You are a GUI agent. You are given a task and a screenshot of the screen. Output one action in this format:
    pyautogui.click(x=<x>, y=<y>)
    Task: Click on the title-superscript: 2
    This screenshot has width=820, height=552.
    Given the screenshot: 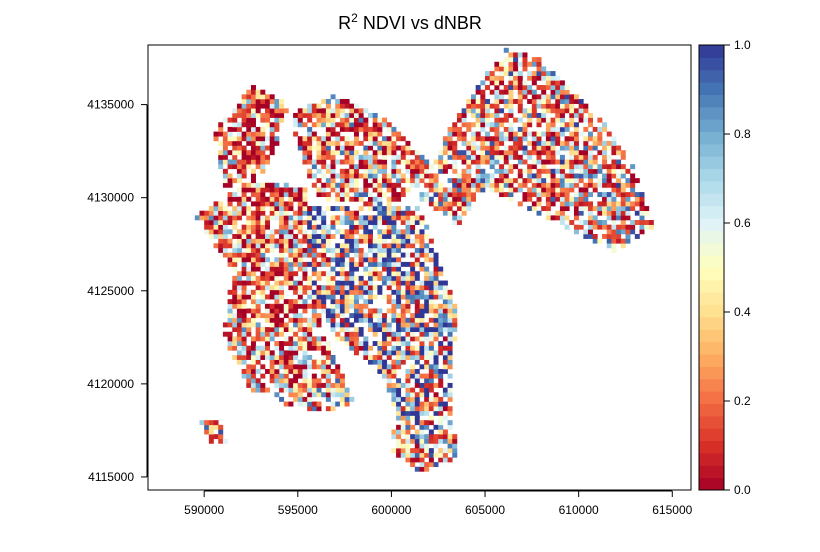 What is the action you would take?
    pyautogui.click(x=354, y=18)
    